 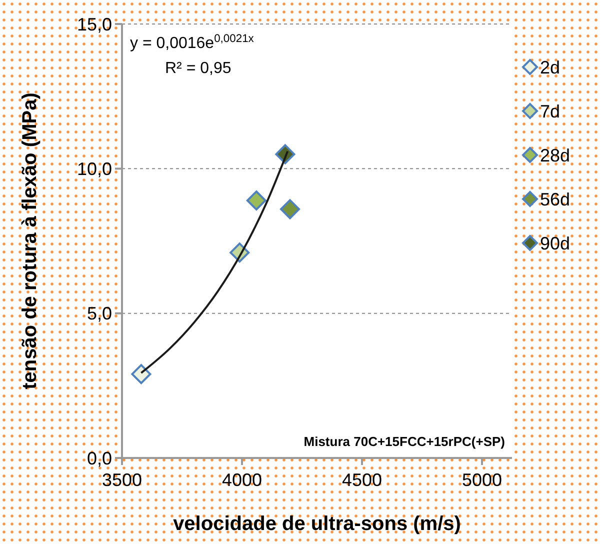 What do you see at coordinates (550, 111) in the screenshot?
I see `legend-label: 7d` at bounding box center [550, 111].